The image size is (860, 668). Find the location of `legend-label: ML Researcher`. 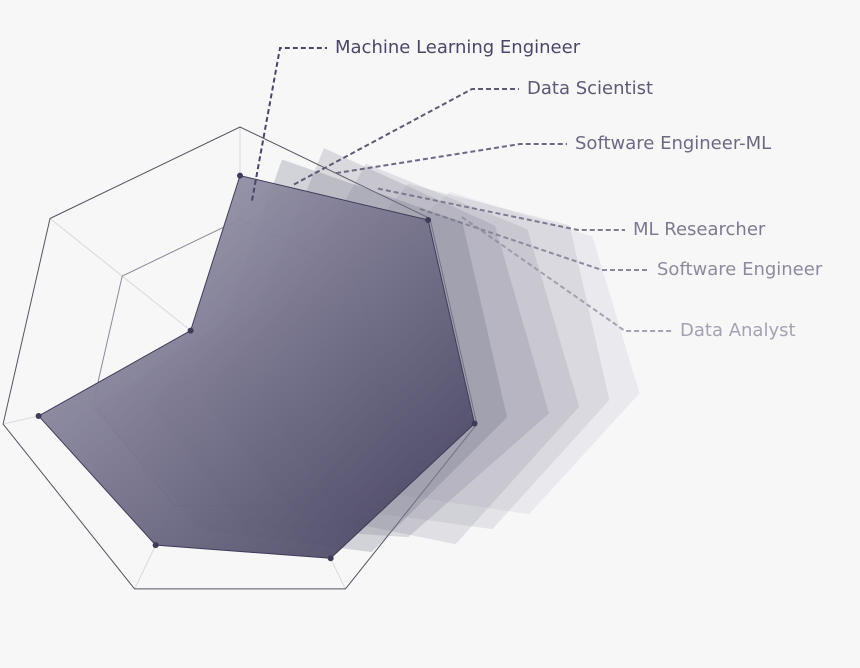

legend-label: ML Researcher is located at coordinates (699, 229).